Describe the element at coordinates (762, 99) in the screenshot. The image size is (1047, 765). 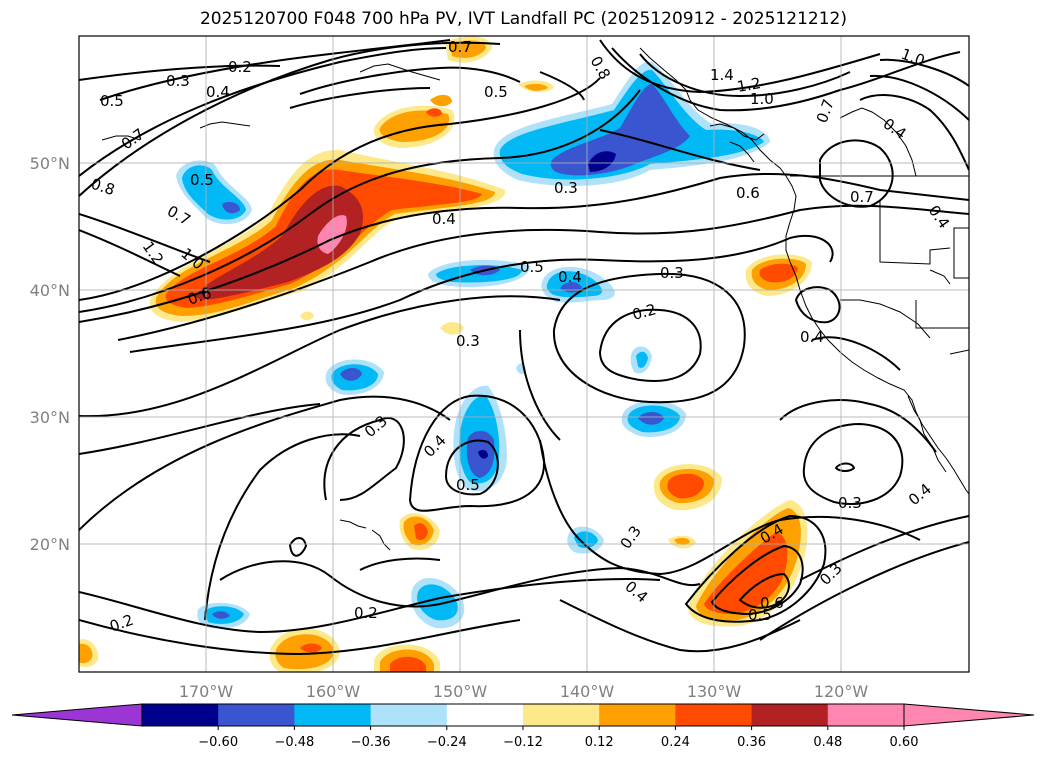
I see `contour-label: 1.0` at that location.